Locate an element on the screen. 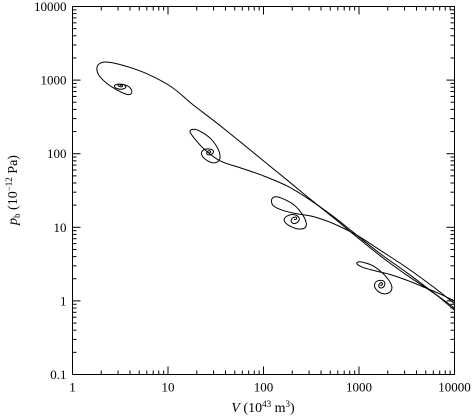 This screenshot has width=475, height=417. x-tick-label: 1000 is located at coordinates (359, 387).